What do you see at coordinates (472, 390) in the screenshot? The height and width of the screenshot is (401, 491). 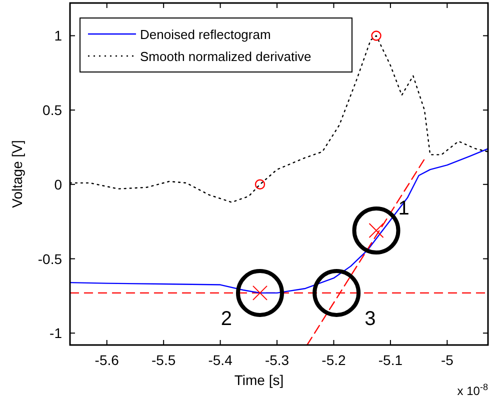 I see `text: x 10$^{-8}$` at bounding box center [472, 390].